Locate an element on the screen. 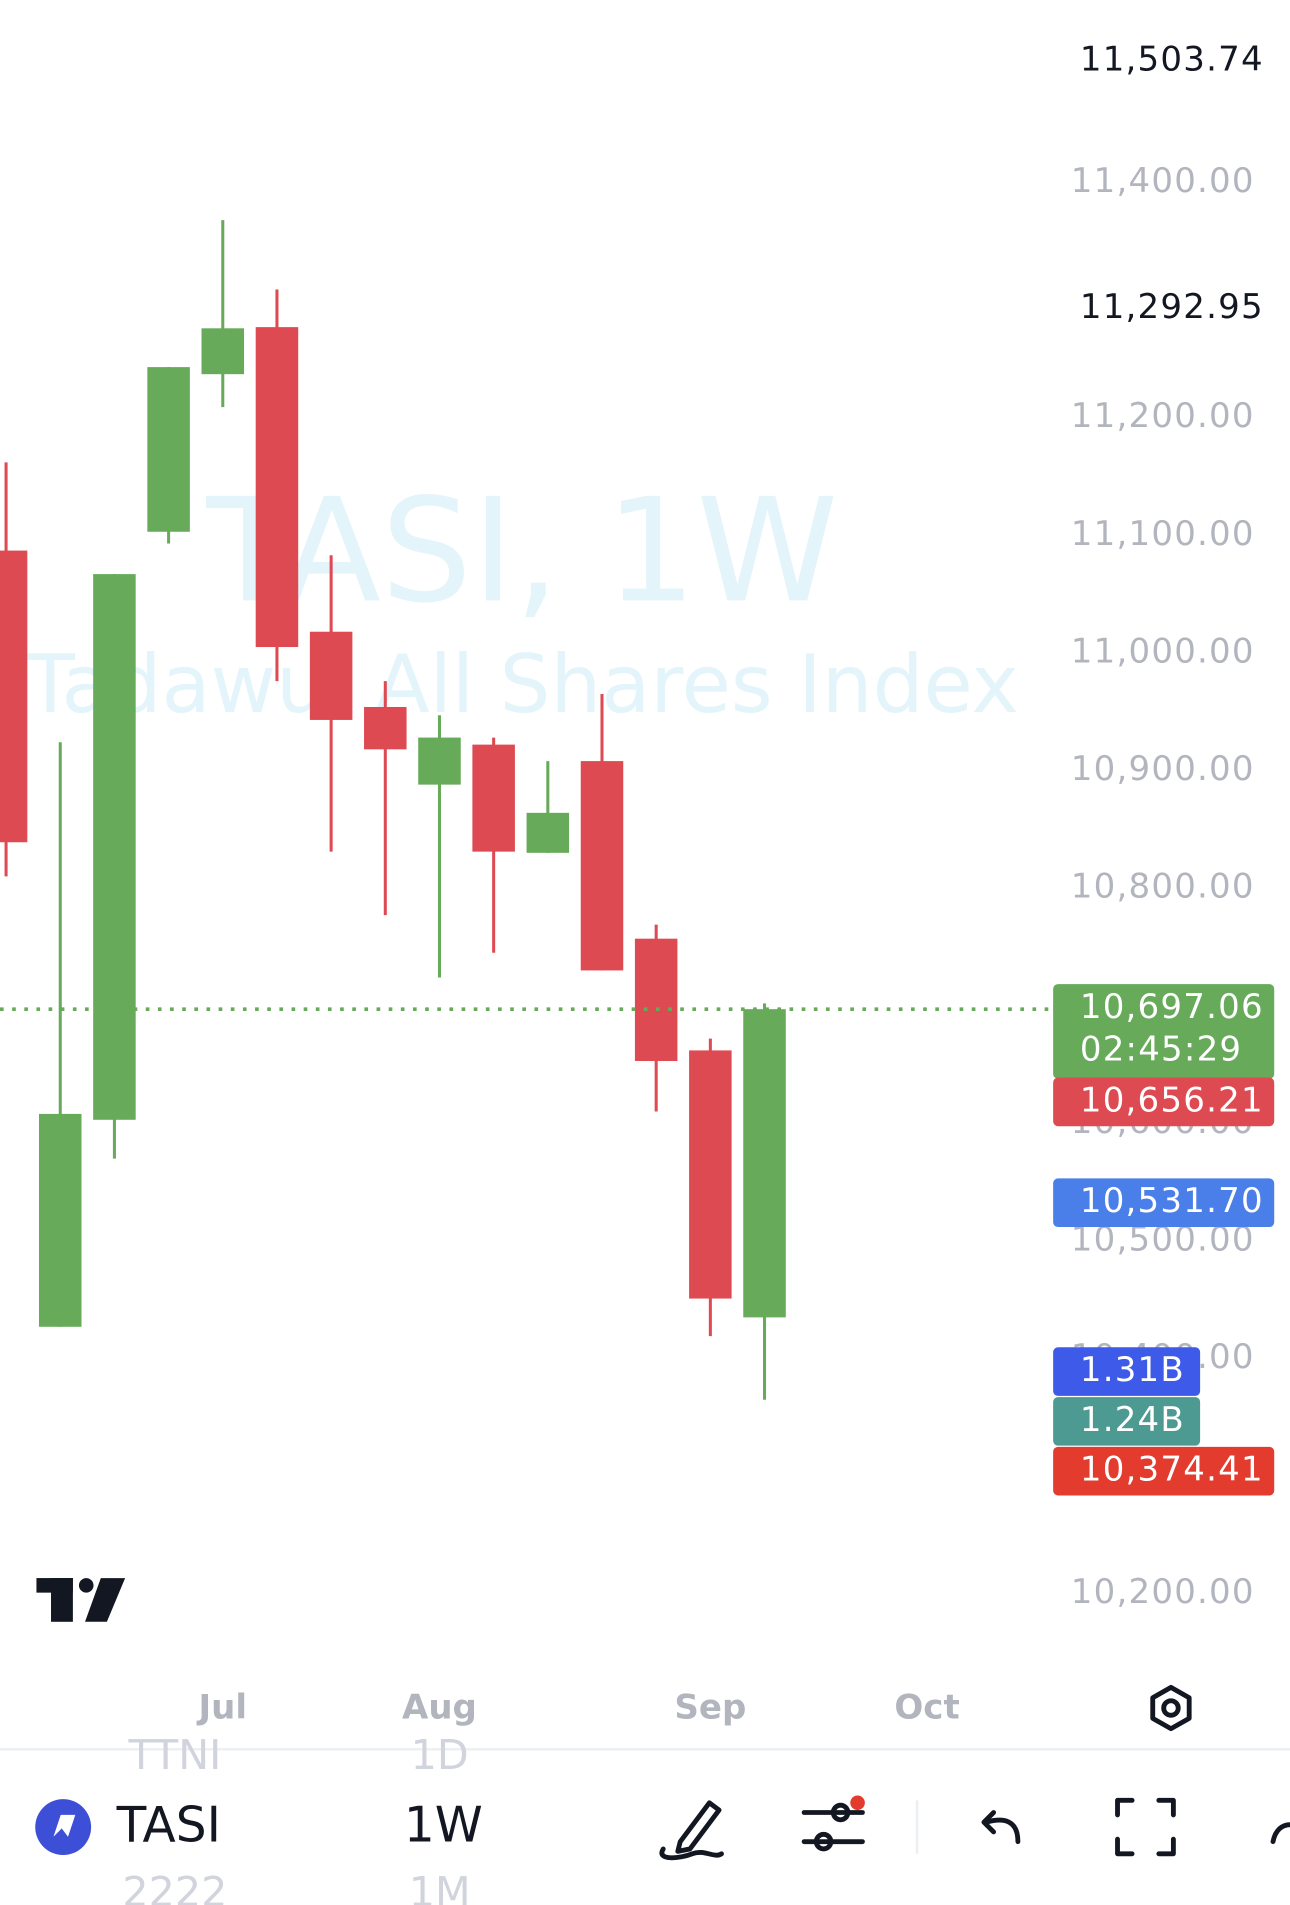 The width and height of the screenshot is (1290, 1905). watermark-subtitle: Tadawul All Shares Index is located at coordinates (522, 684).